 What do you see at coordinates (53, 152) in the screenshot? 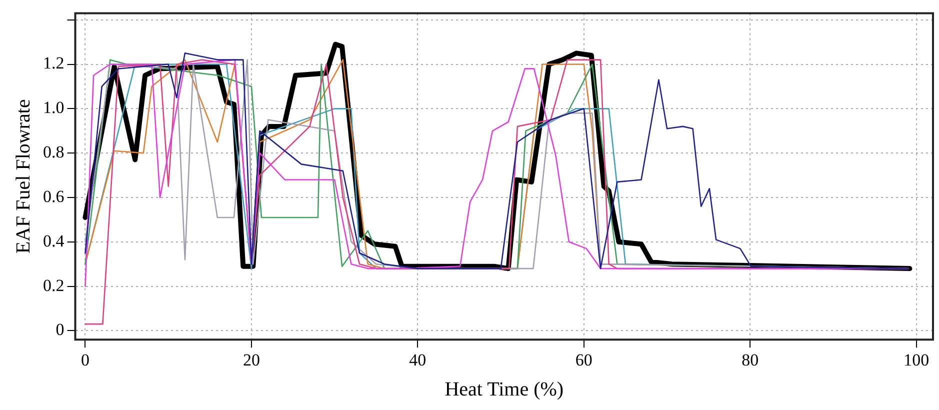
I see `y-tick-label: 0.8` at bounding box center [53, 152].